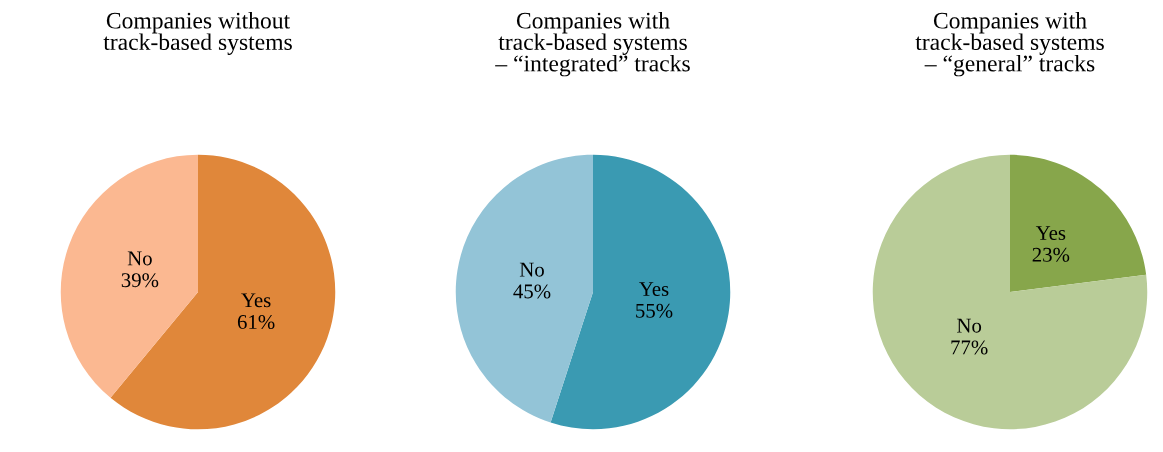  I want to click on data-label: 55%, so click(654, 310).